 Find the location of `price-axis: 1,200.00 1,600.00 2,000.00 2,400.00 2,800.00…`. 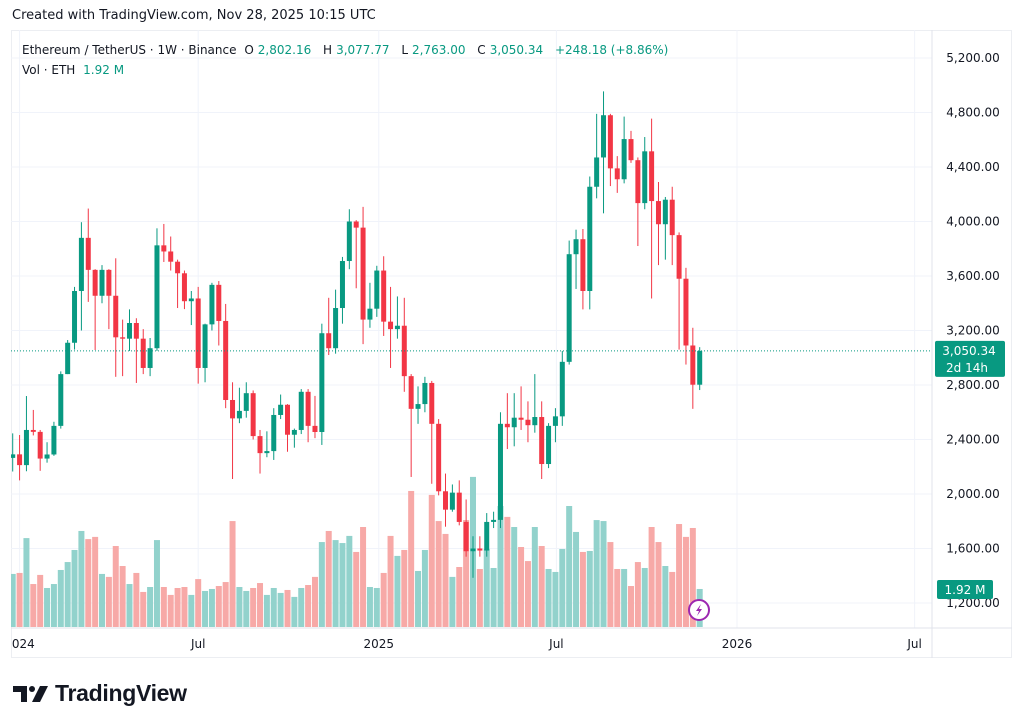

price-axis: 1,200.00 1,600.00 2,000.00 2,400.00 2,800.00… is located at coordinates (972, 330).